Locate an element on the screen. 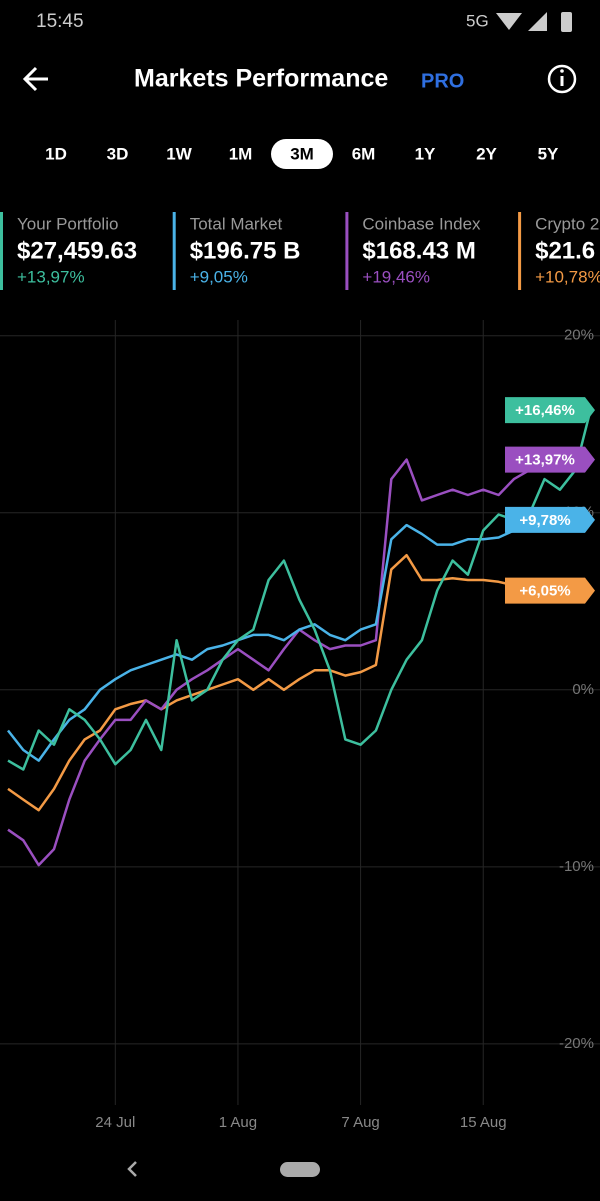  status-time: 15:45 is located at coordinates (60, 21).